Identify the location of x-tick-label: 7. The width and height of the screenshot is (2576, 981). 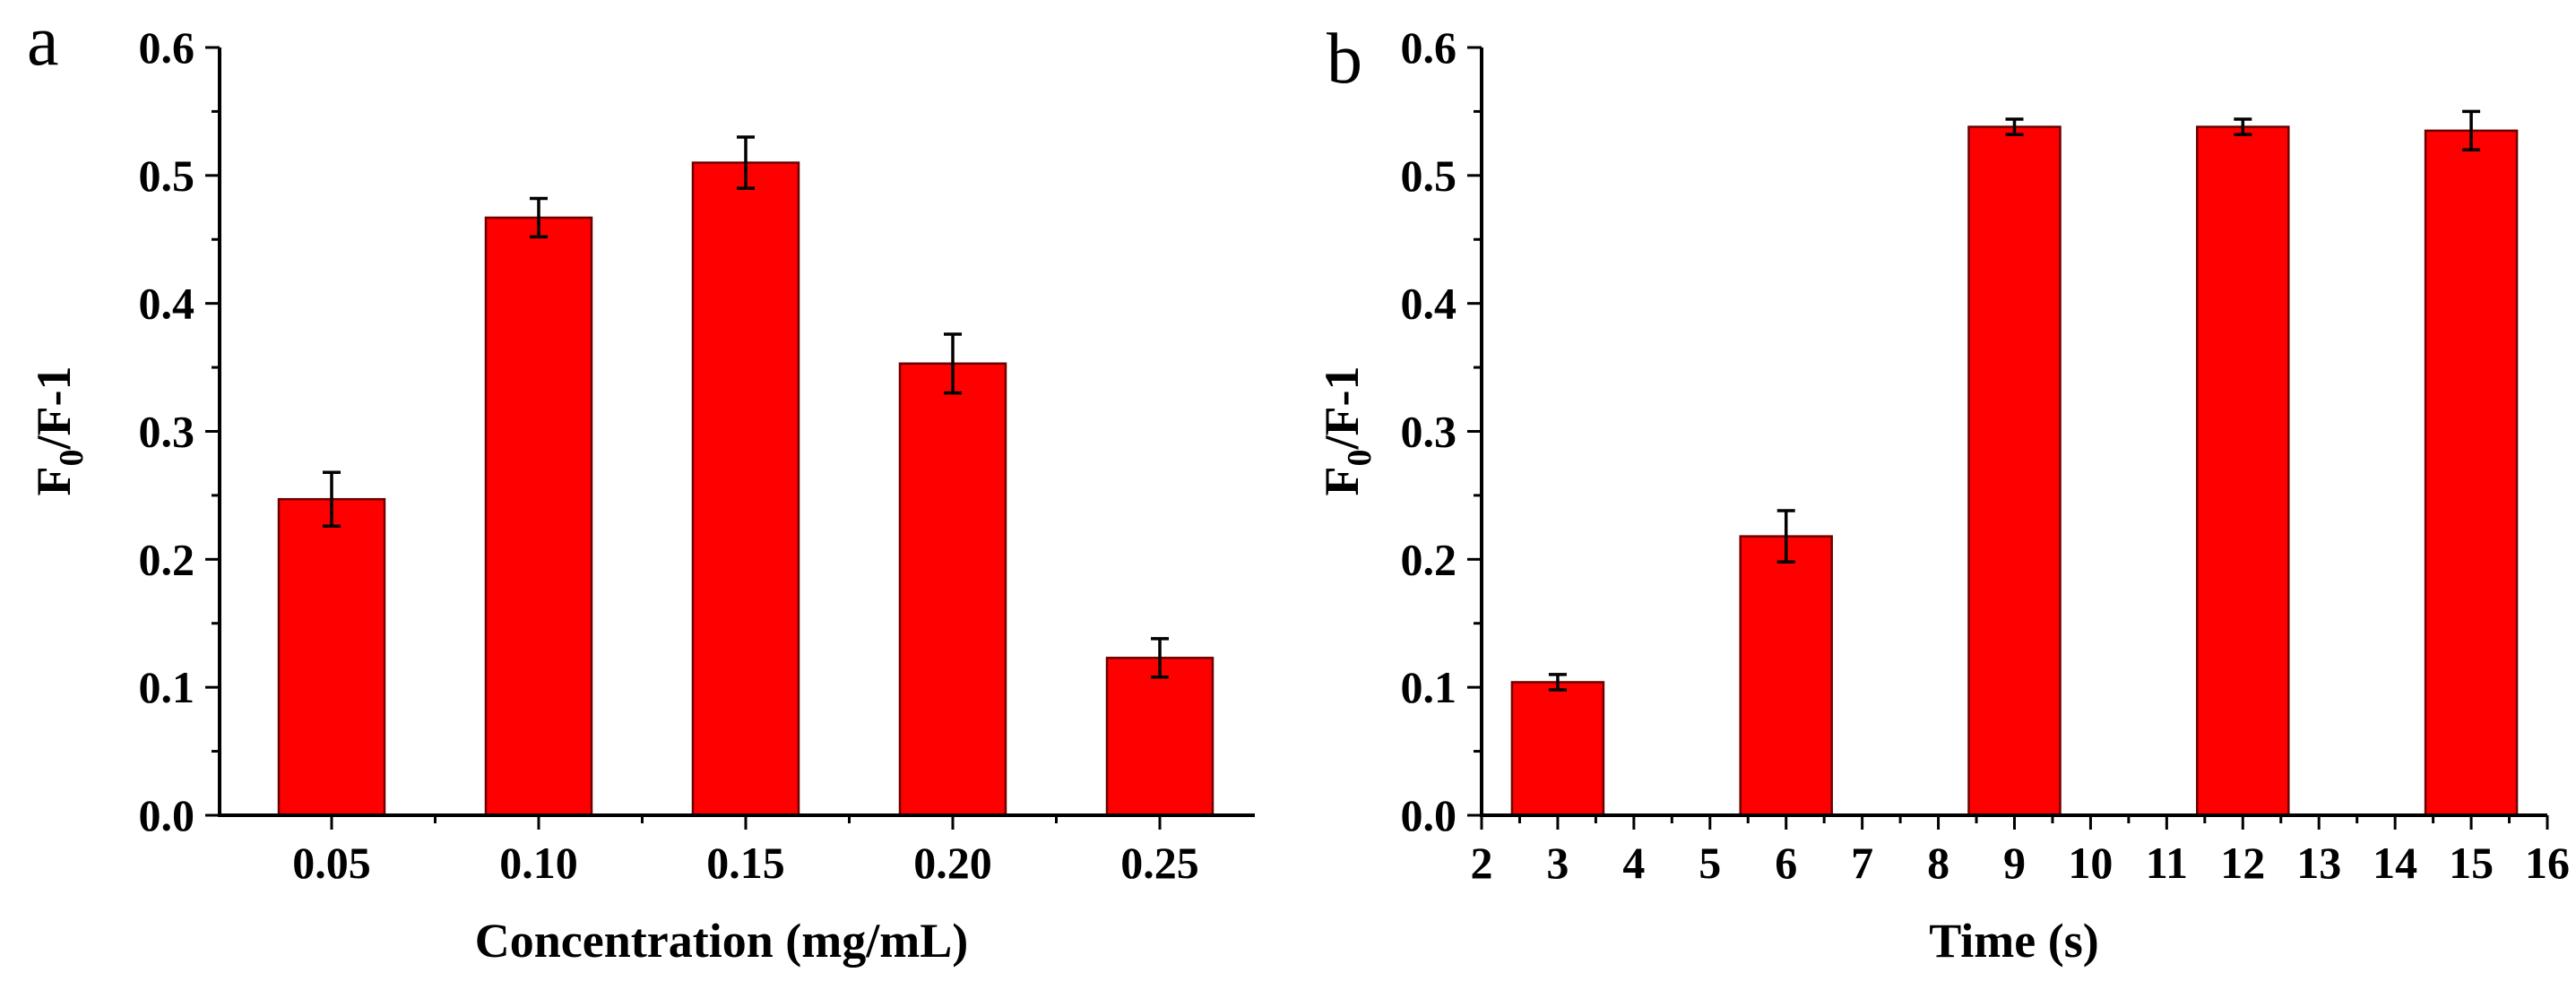
(1862, 863).